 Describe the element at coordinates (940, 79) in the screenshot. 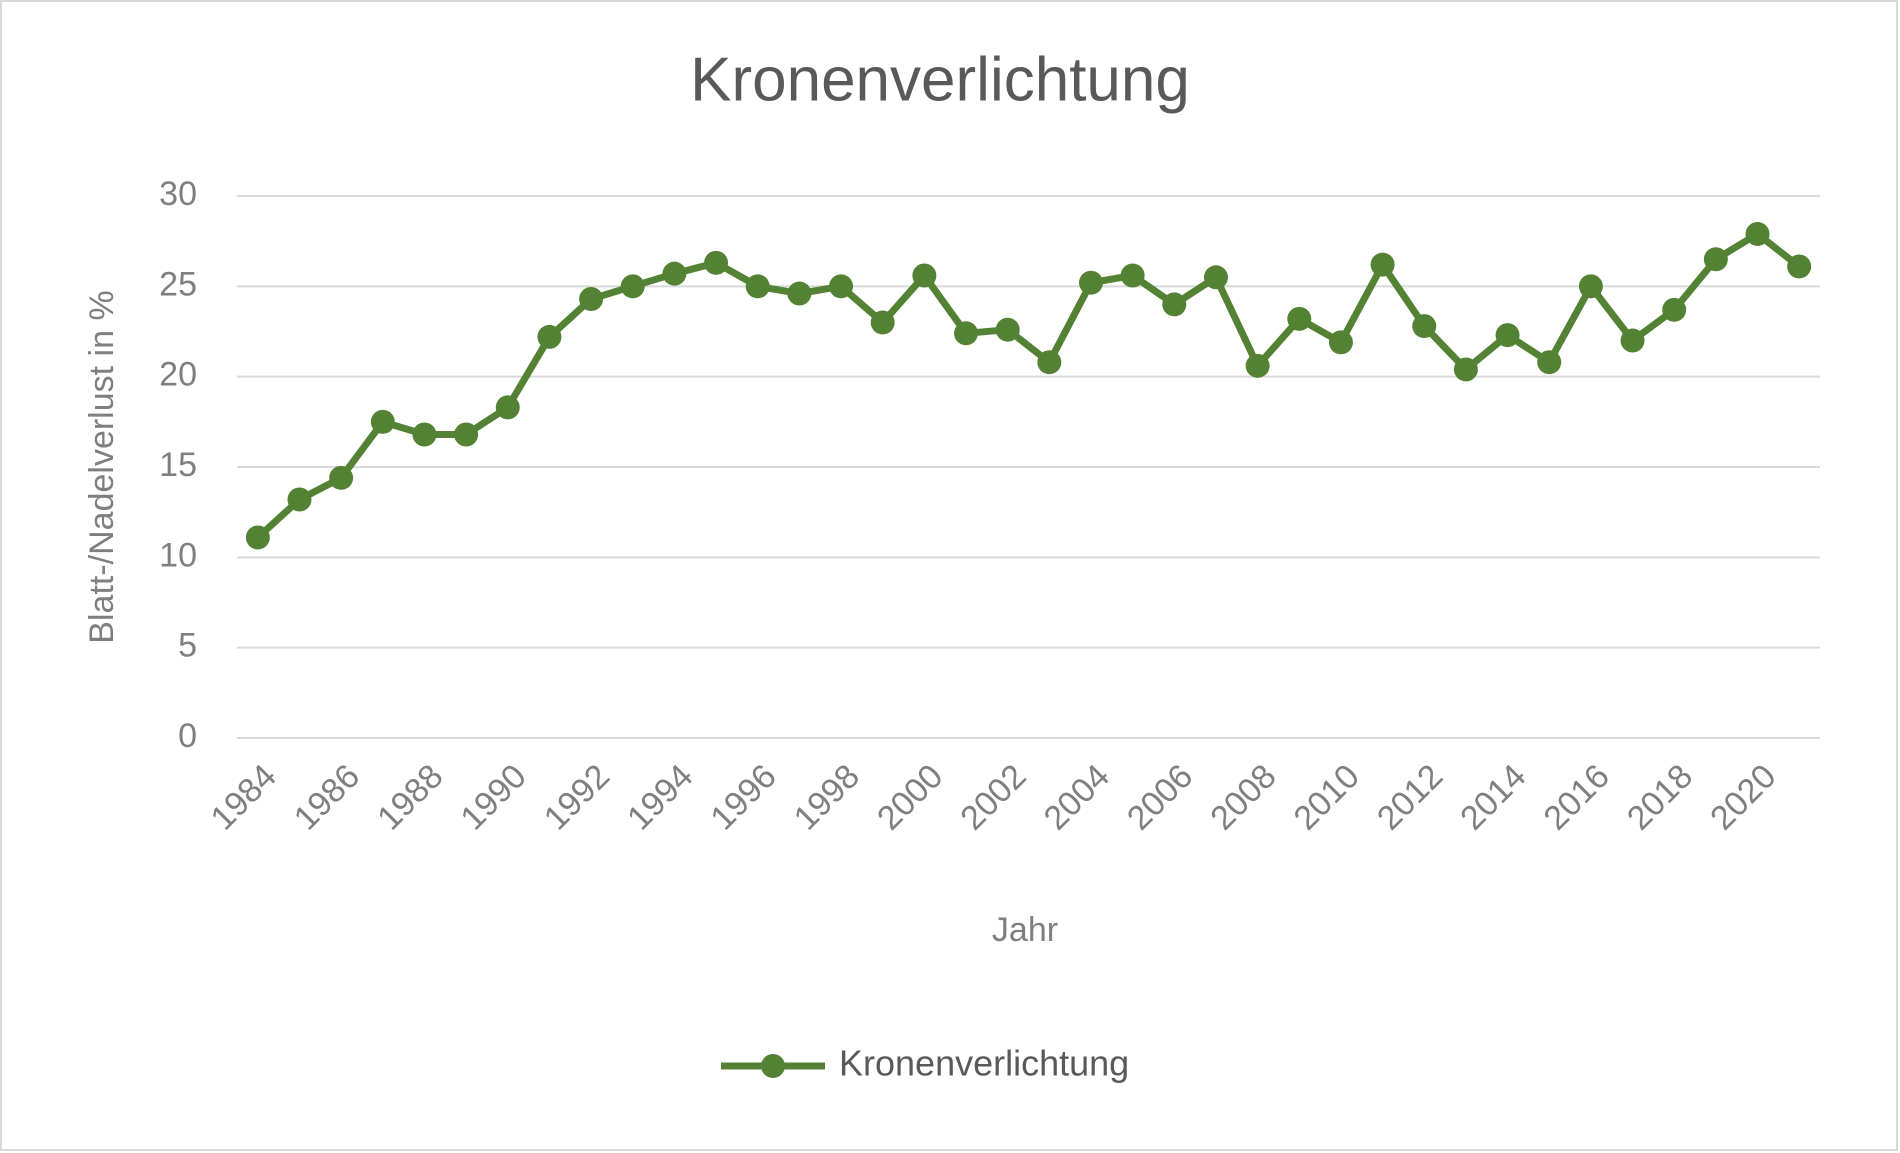

I see `chart-title: Kronenverlichtung` at that location.